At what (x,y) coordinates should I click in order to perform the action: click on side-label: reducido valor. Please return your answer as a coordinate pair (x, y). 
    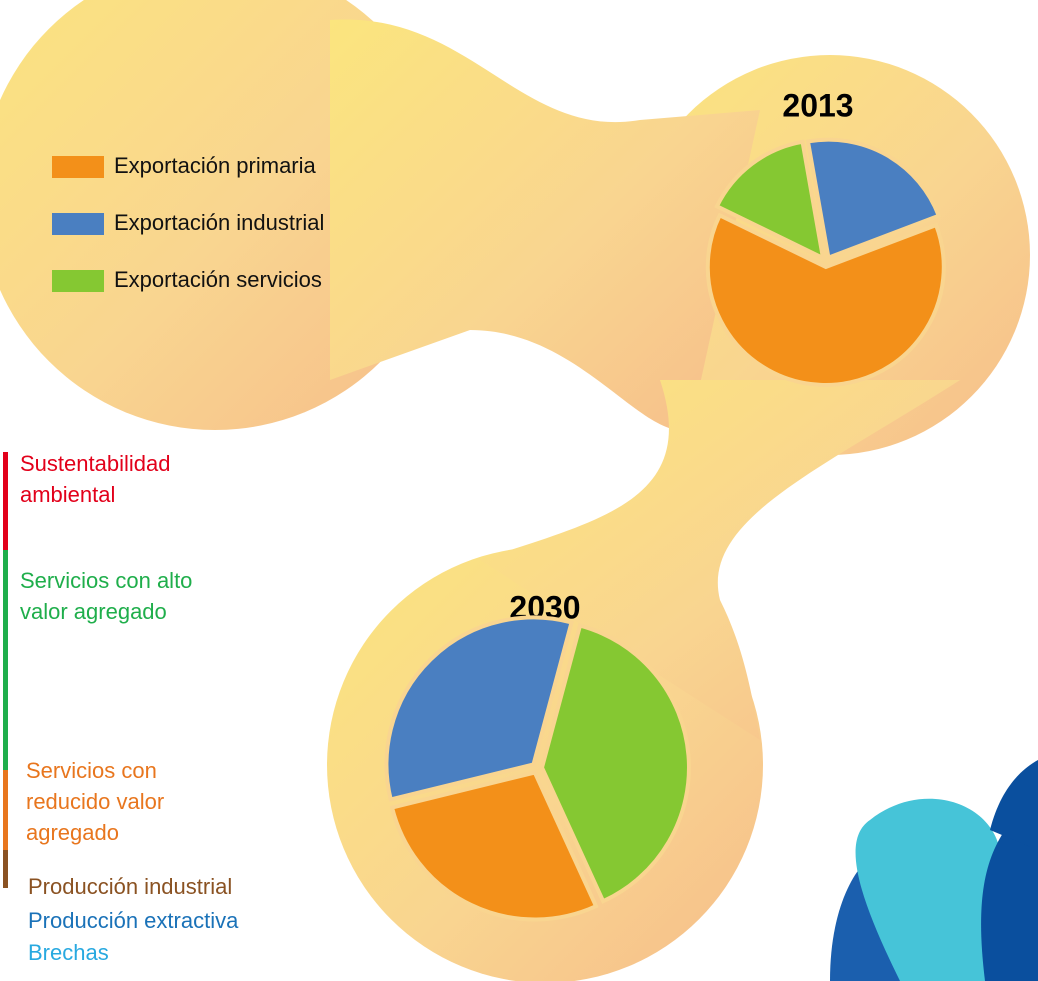
    Looking at the image, I should click on (95, 801).